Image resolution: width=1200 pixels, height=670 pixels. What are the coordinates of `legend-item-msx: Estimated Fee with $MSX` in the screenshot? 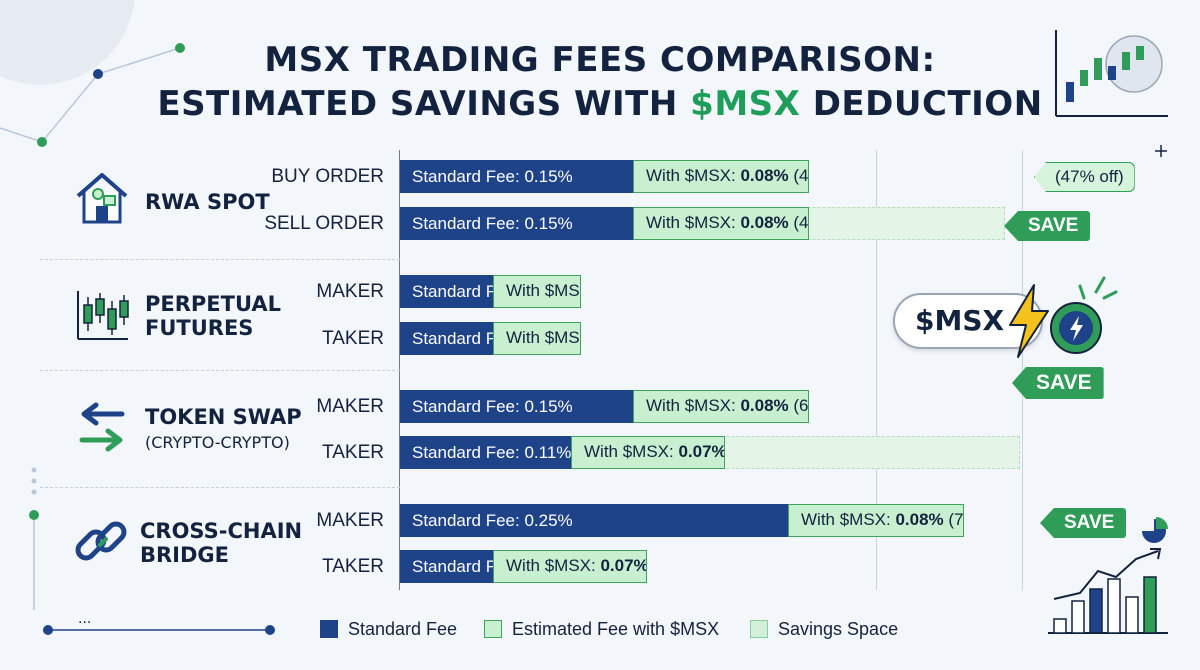 It's located at (616, 629).